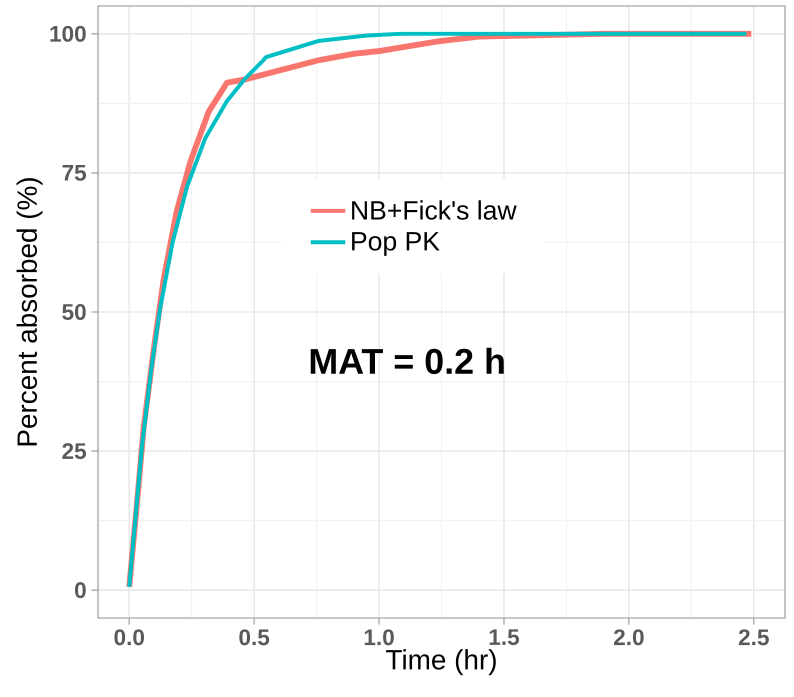 The height and width of the screenshot is (697, 794). What do you see at coordinates (505, 637) in the screenshot?
I see `x-tick-label: 1.5` at bounding box center [505, 637].